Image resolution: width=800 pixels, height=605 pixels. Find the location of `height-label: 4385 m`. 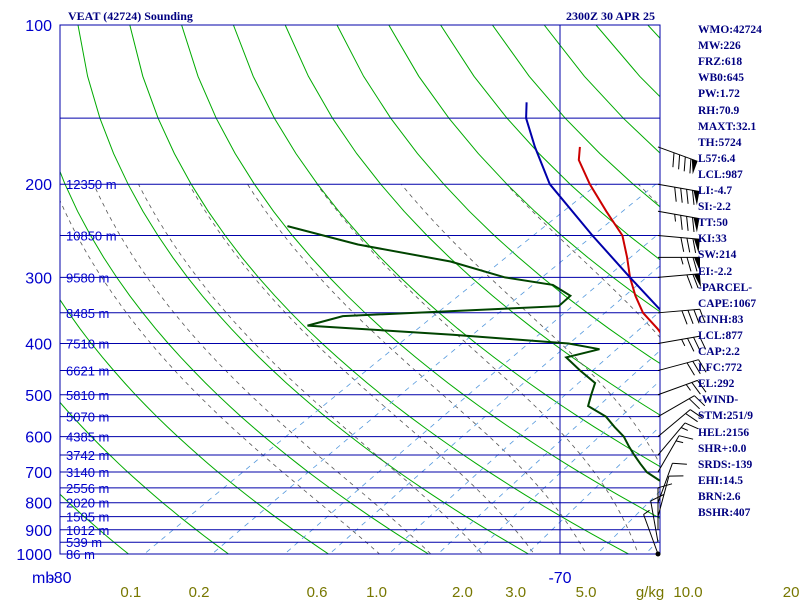

height-label: 4385 m is located at coordinates (87, 437).